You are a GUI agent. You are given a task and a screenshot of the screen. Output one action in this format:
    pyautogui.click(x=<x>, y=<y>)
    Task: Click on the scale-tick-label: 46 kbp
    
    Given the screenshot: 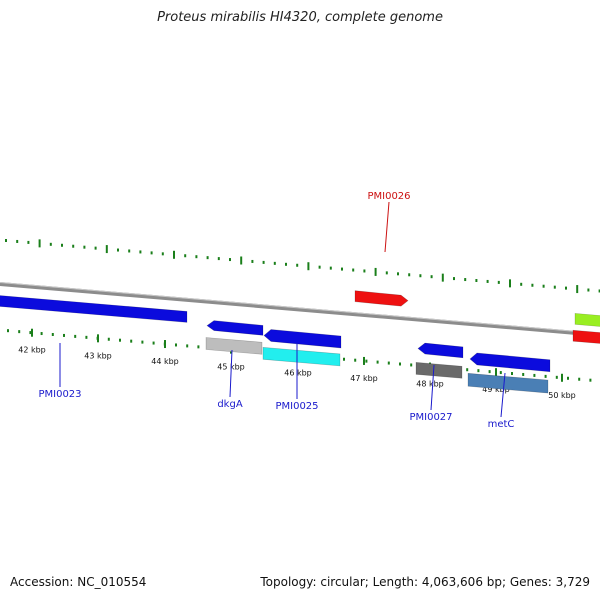 What is the action you would take?
    pyautogui.click(x=298, y=372)
    